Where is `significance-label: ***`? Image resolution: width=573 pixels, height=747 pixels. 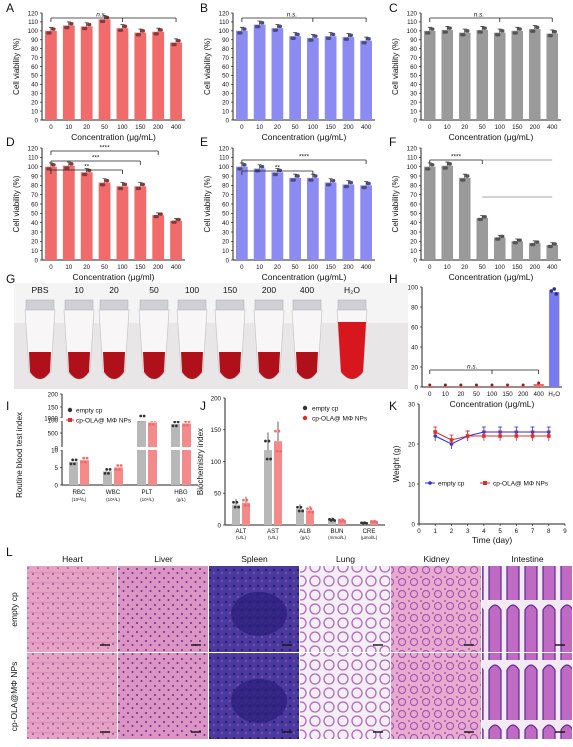
significance-label: *** is located at coordinates (96, 158).